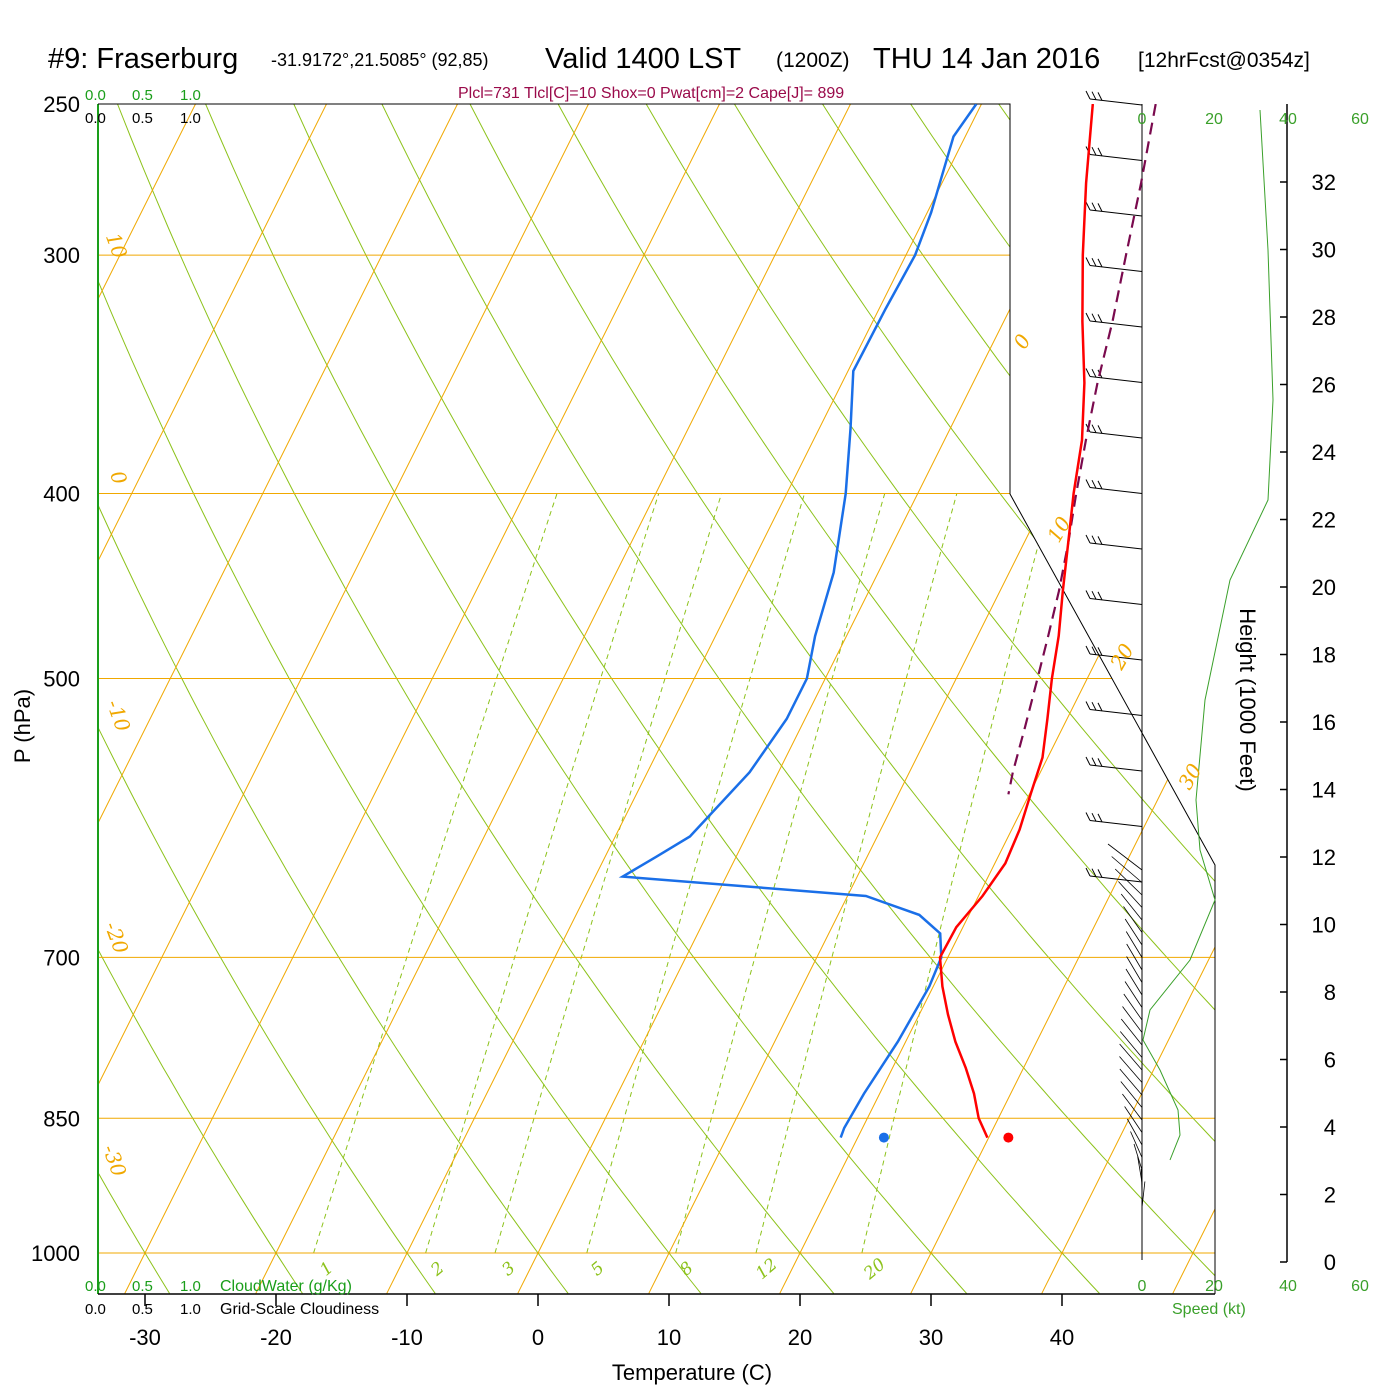  What do you see at coordinates (142, 118) in the screenshot?
I see `cloud-scale-top-black-1: 0.5` at bounding box center [142, 118].